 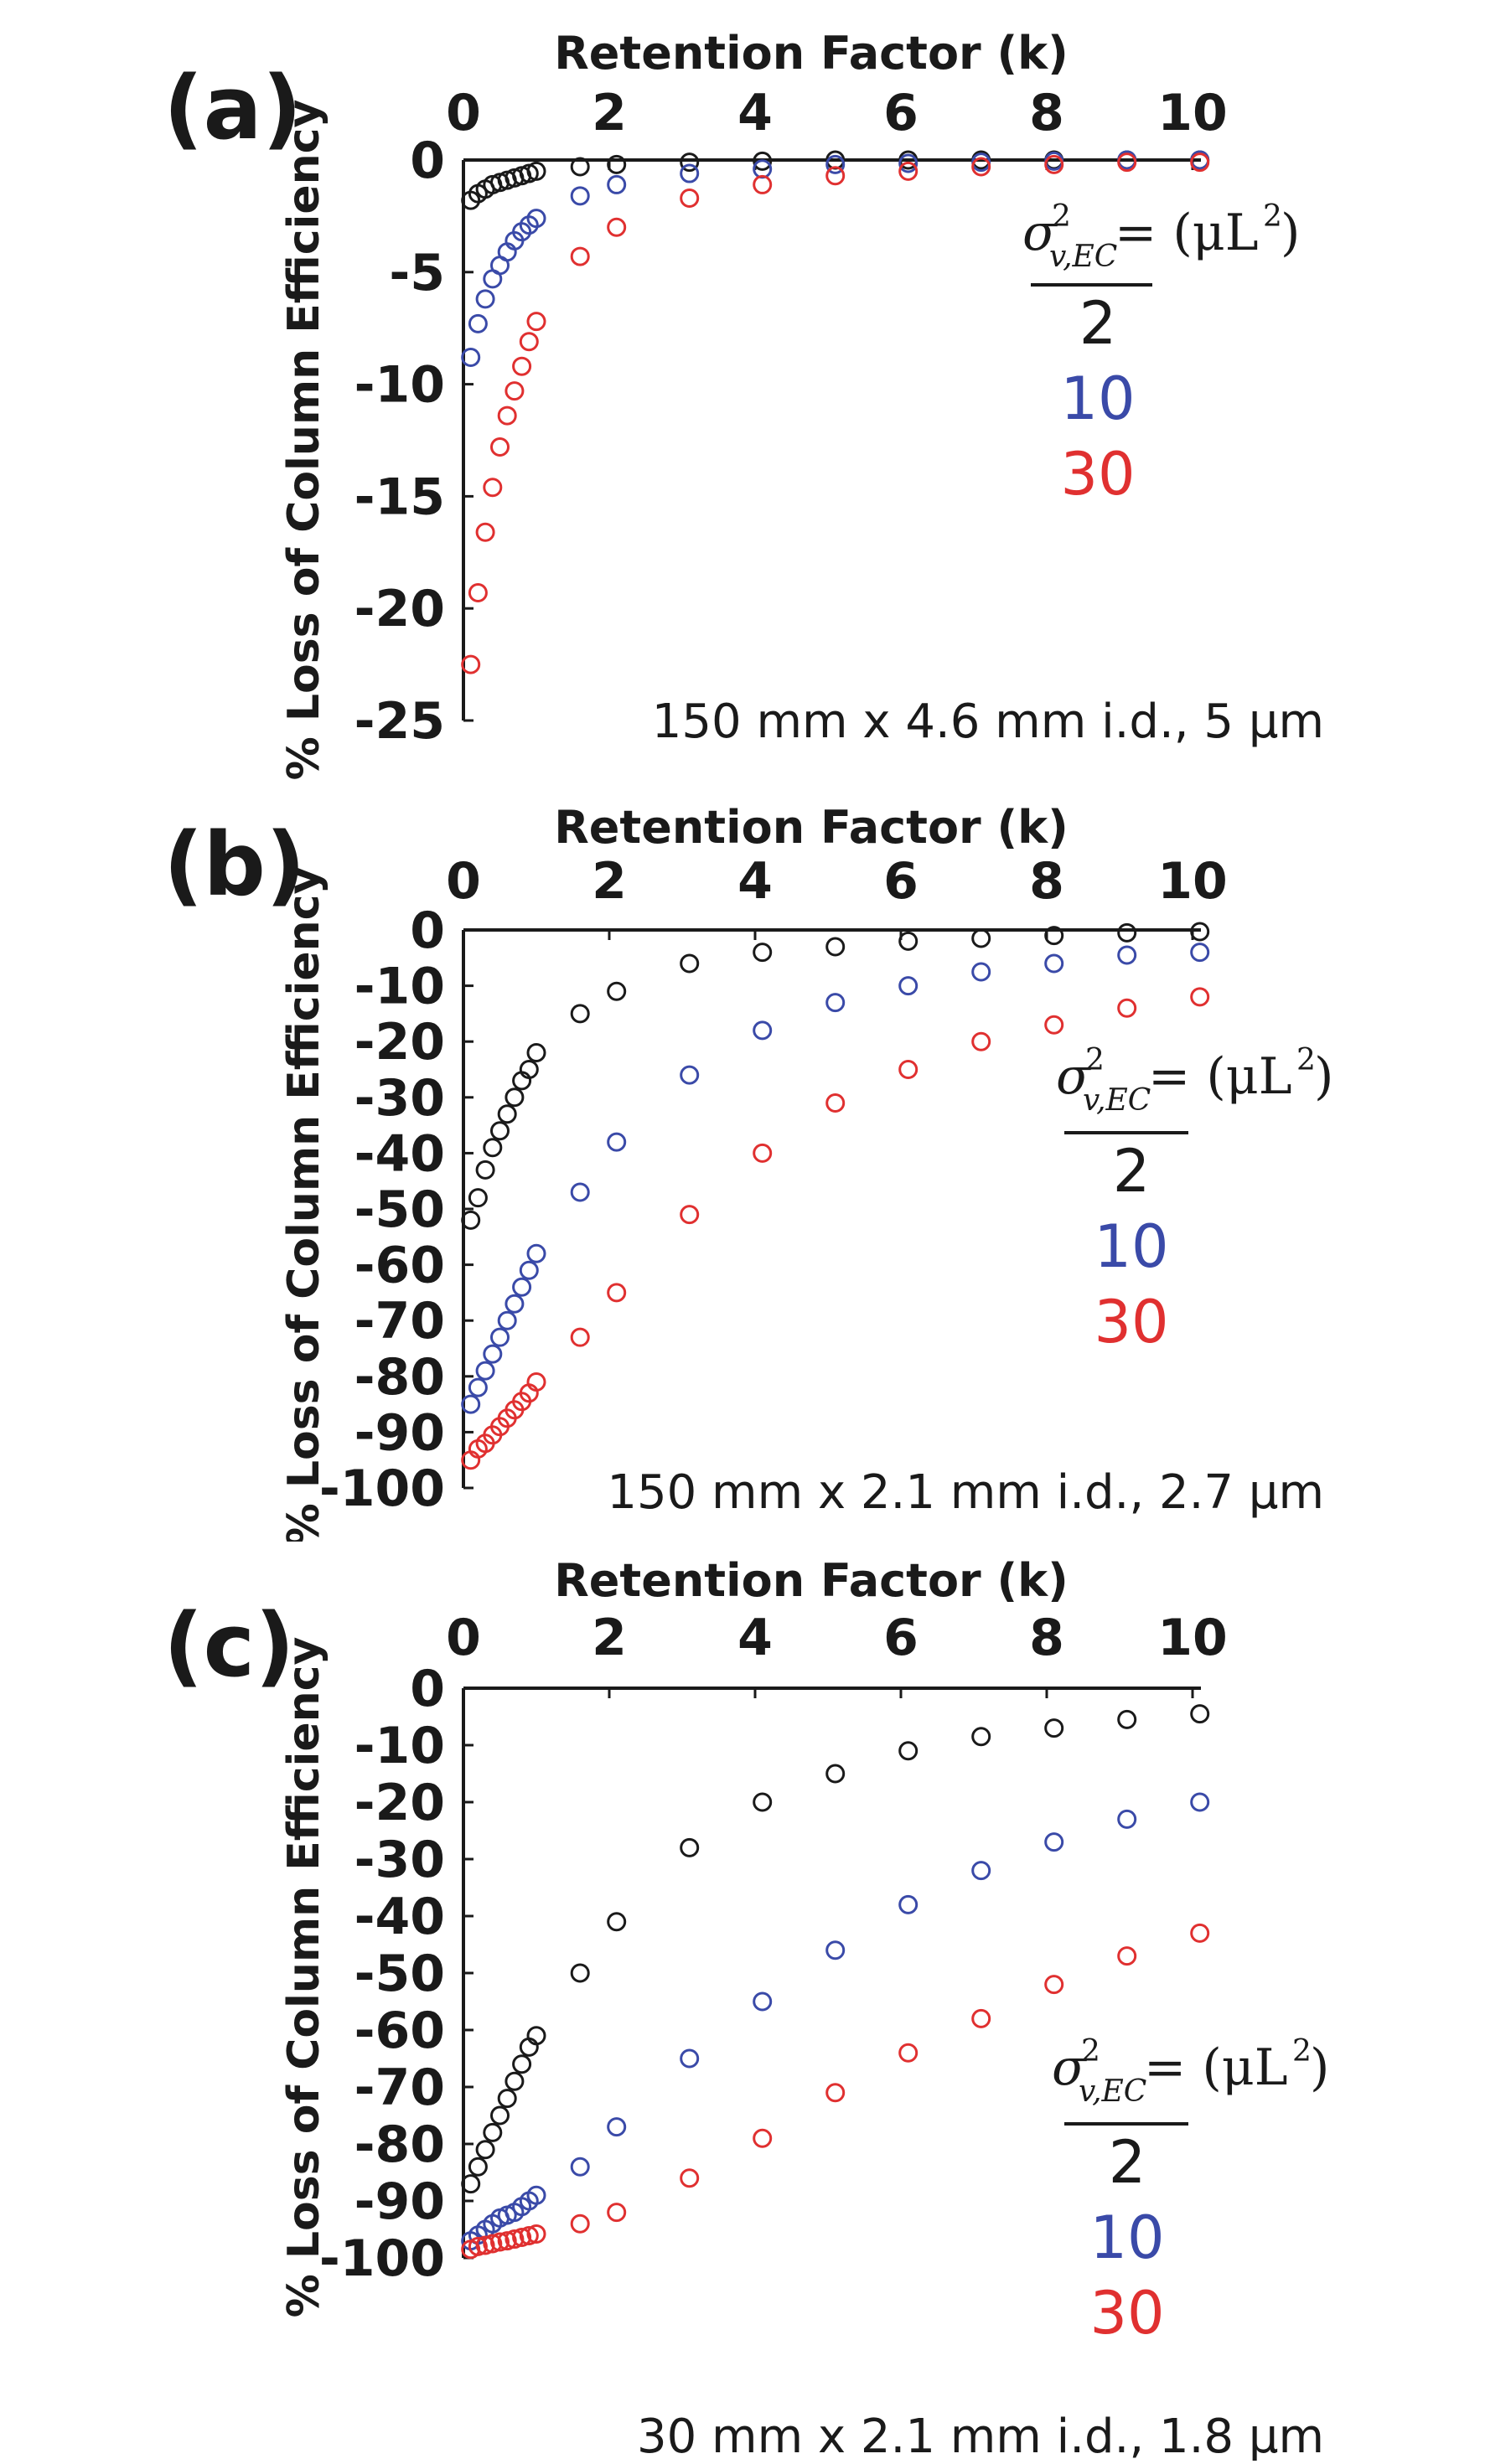 I want to click on legend-item: 10, so click(x=1097, y=398).